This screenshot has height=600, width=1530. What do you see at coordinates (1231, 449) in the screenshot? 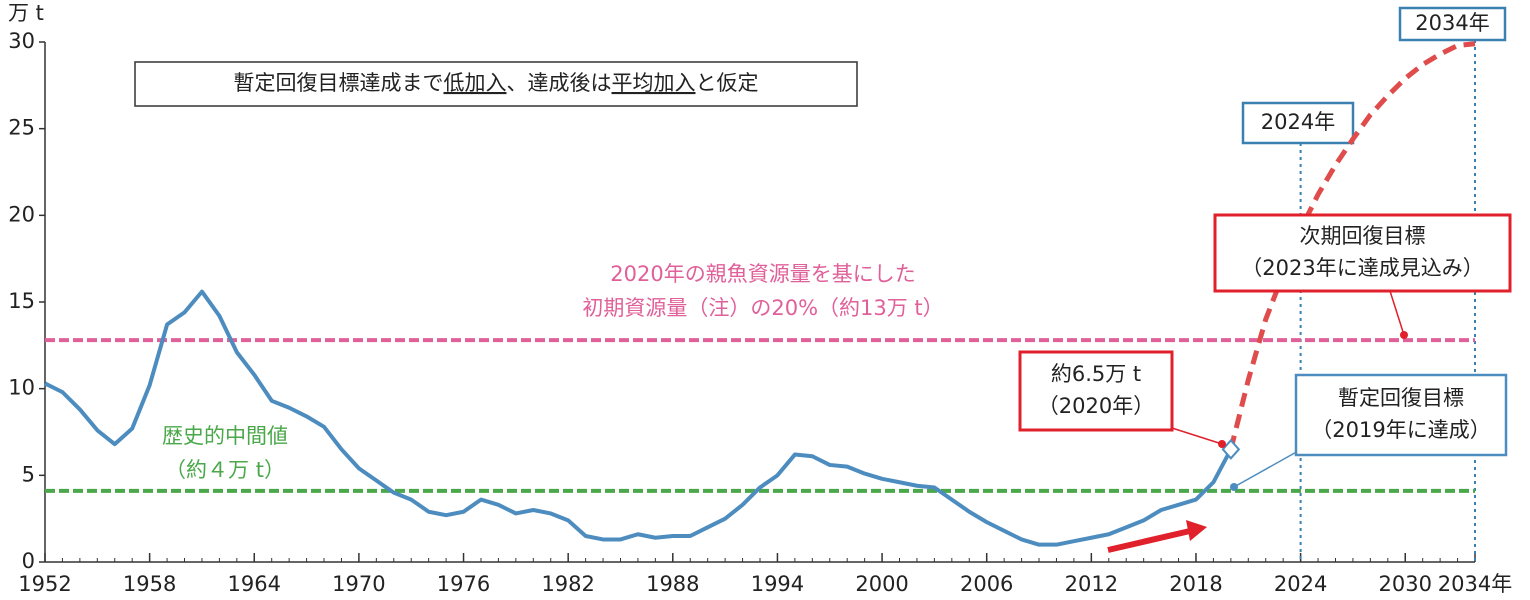
I see `marker` at bounding box center [1231, 449].